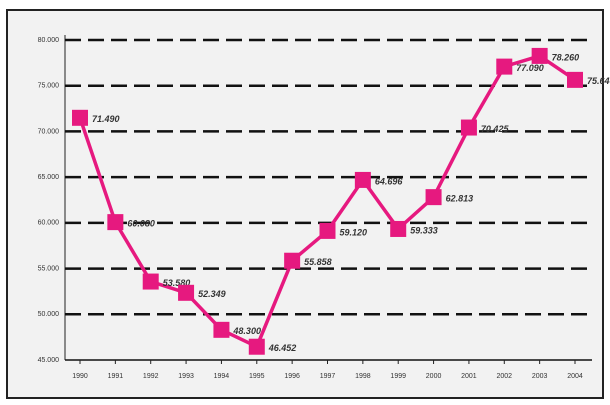 The height and width of the screenshot is (405, 610). Describe the element at coordinates (116, 376) in the screenshot. I see `x-tick-label: 1991` at that location.